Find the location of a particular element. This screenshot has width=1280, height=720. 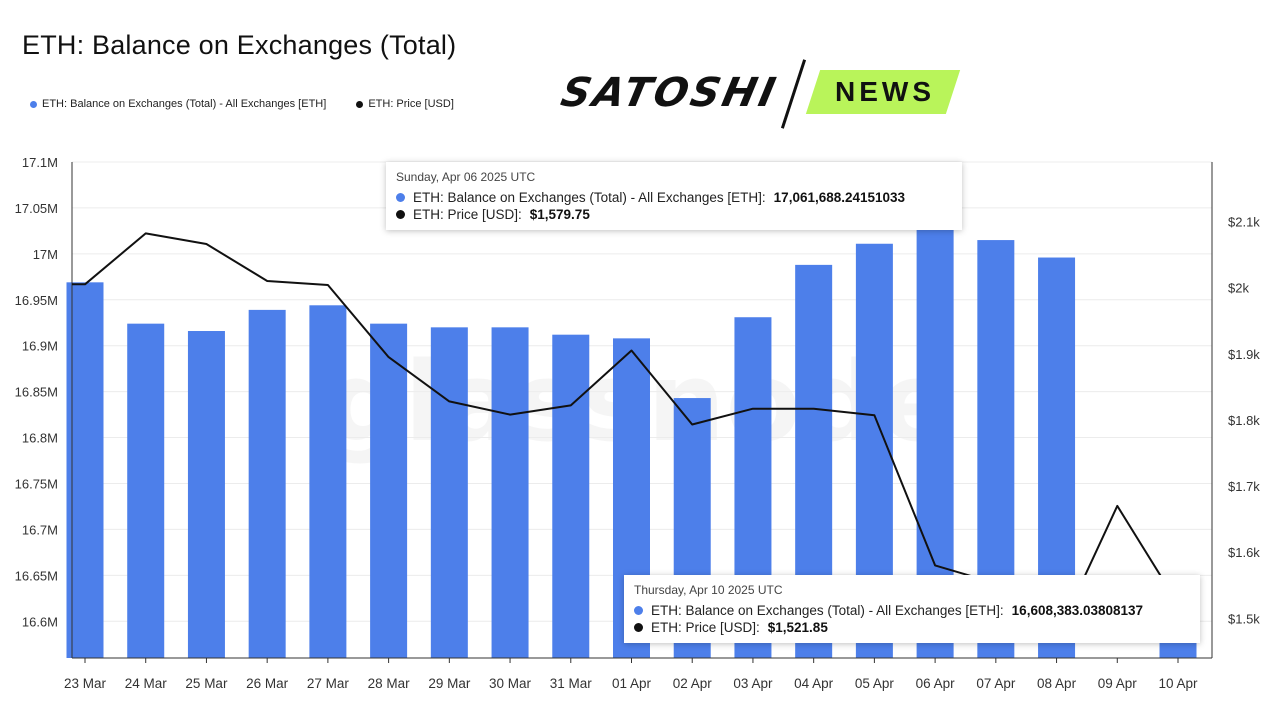

x-tick-label: 02 Apr is located at coordinates (693, 683).